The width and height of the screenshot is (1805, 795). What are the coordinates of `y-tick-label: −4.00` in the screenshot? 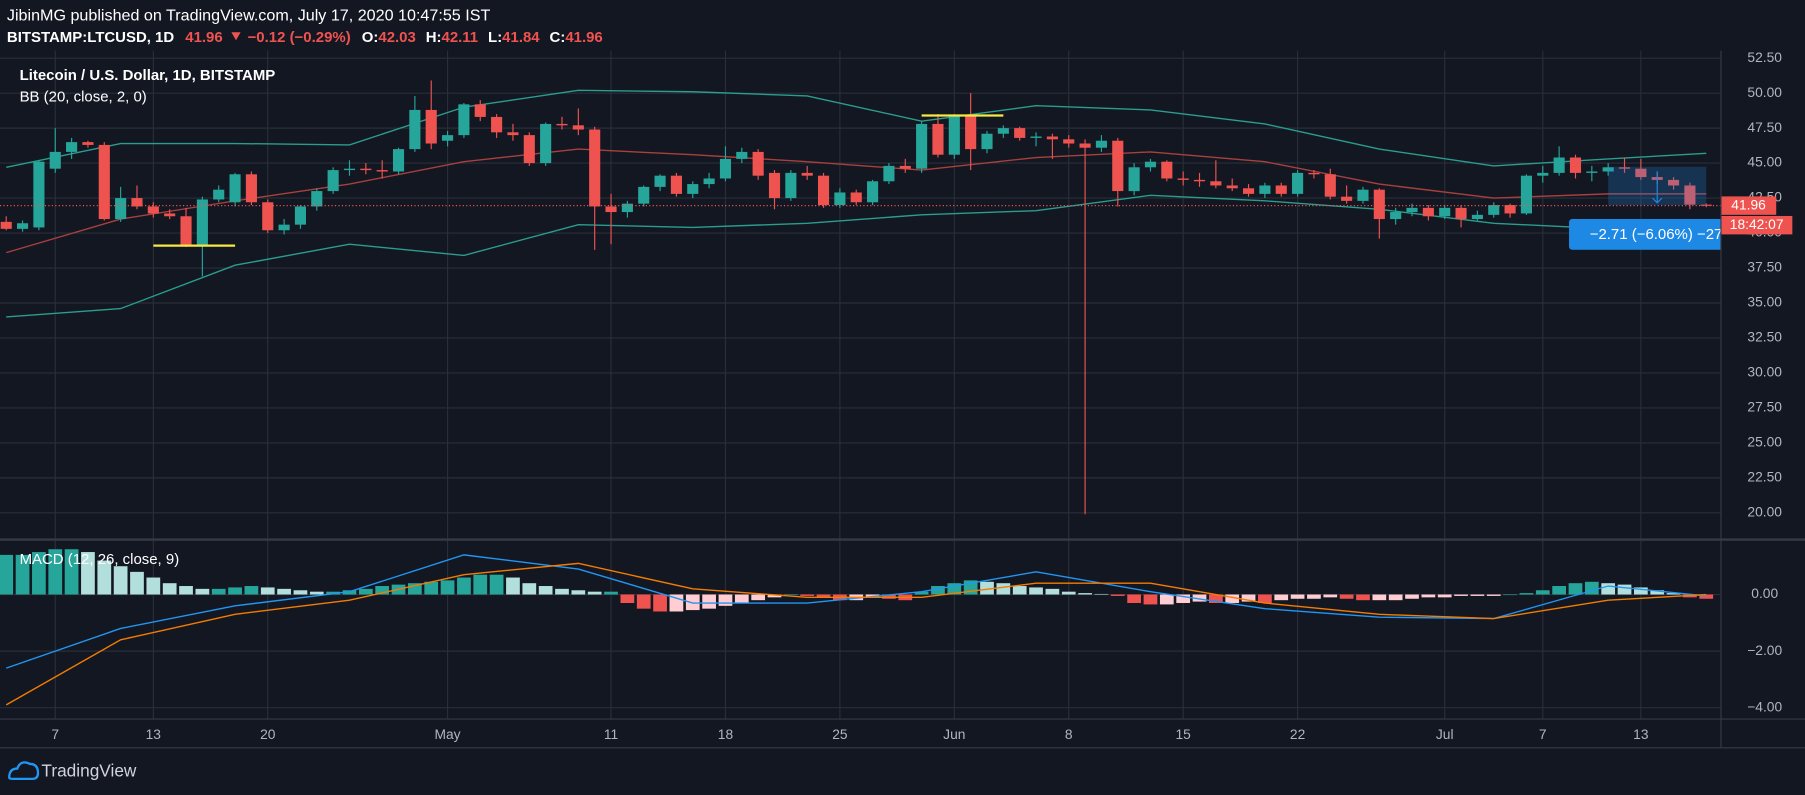 It's located at (1764, 706).